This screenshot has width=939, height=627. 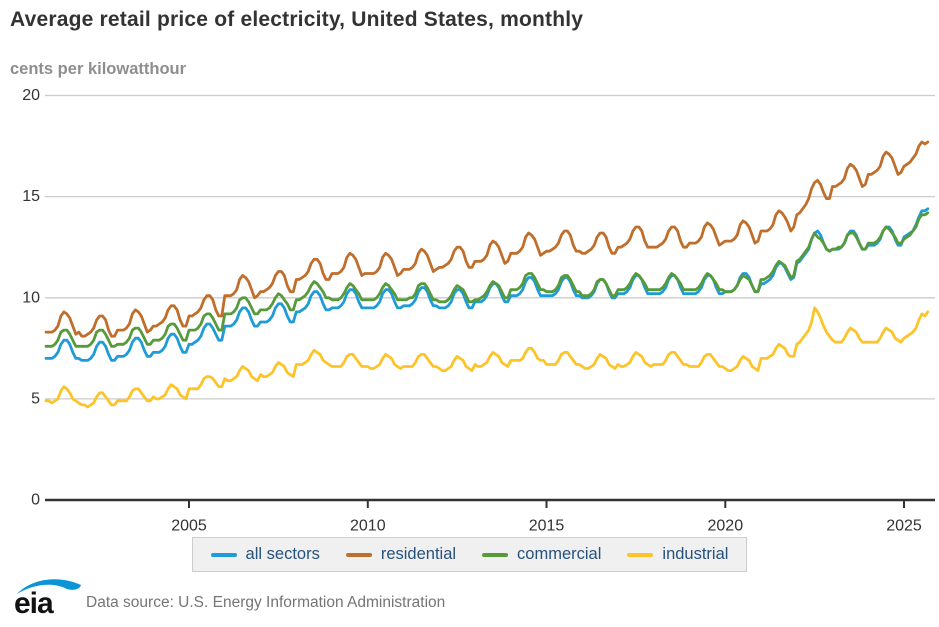 What do you see at coordinates (559, 554) in the screenshot?
I see `legend-label-commercial: commercial` at bounding box center [559, 554].